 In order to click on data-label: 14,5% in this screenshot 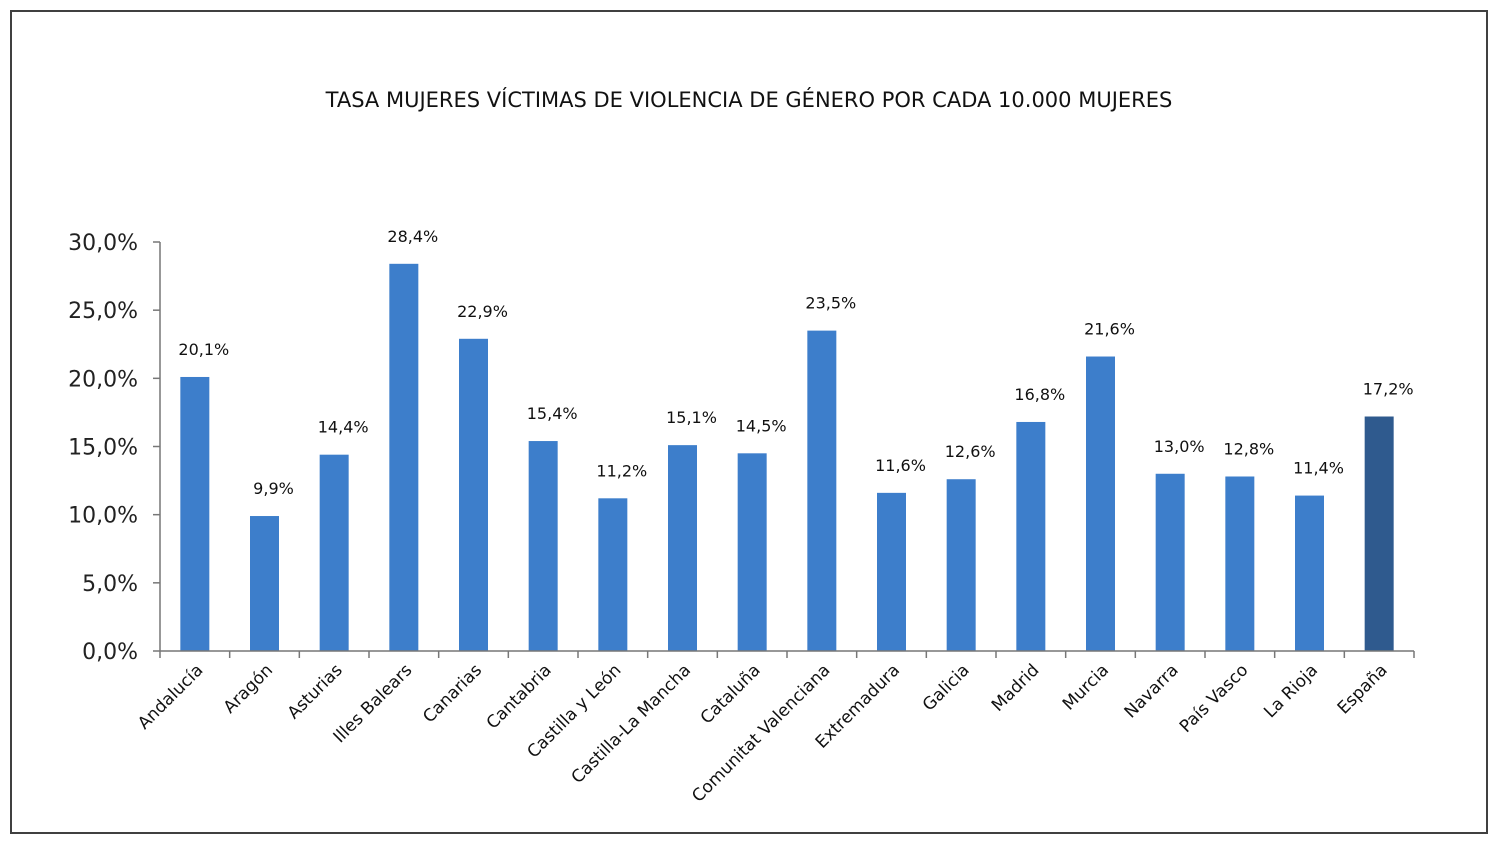, I will do `click(761, 425)`.